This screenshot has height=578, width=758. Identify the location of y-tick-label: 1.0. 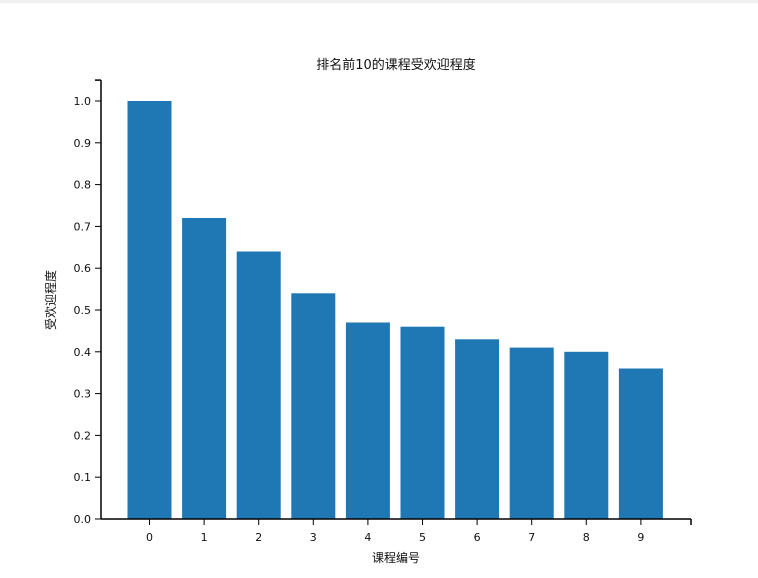
(83, 101).